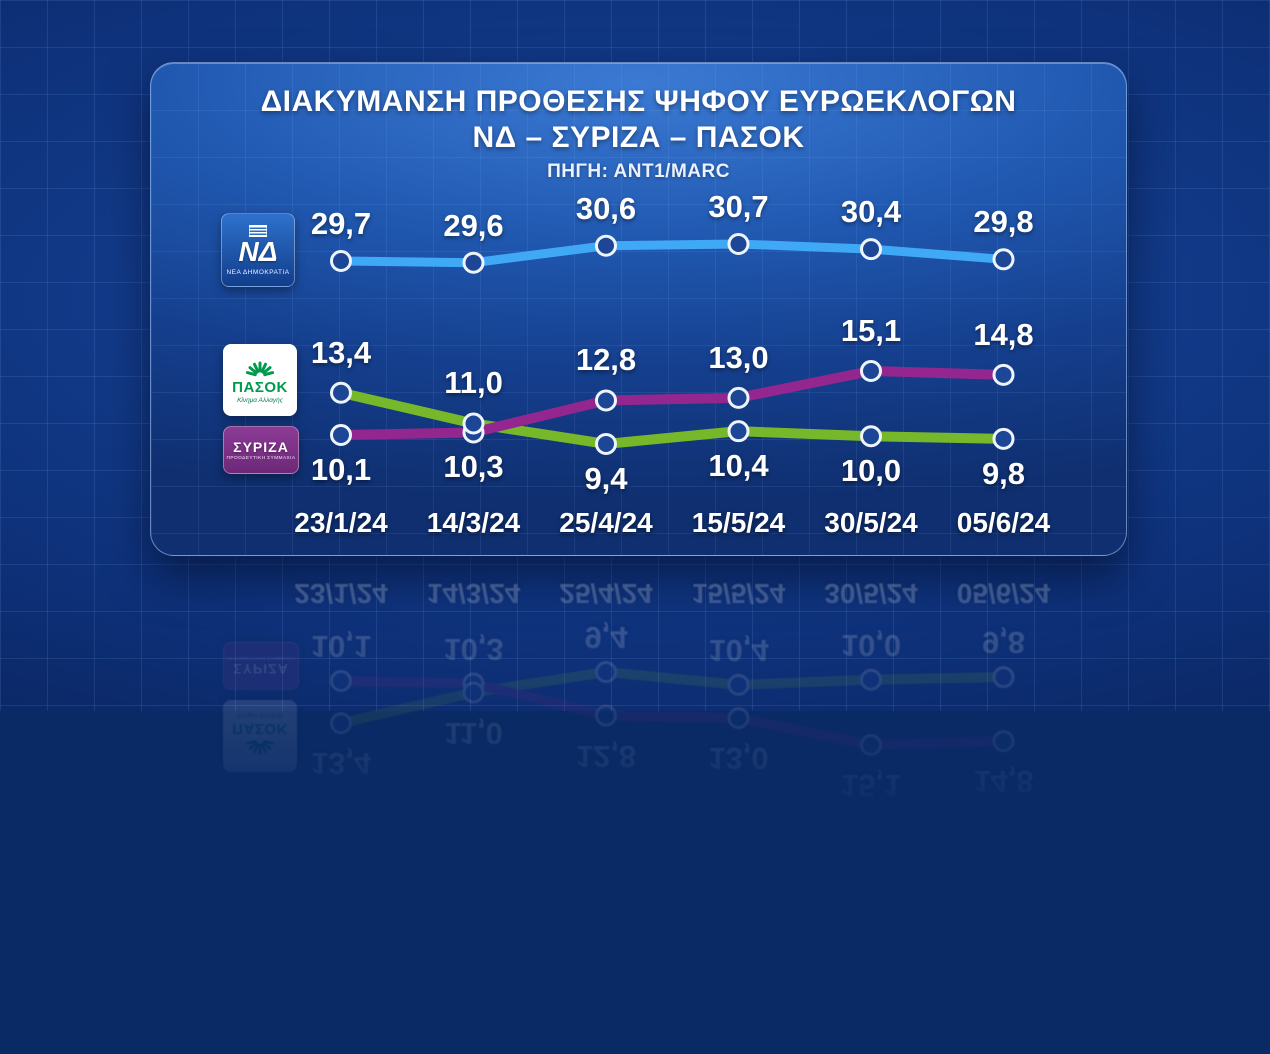 This screenshot has width=1270, height=1054. What do you see at coordinates (341, 764) in the screenshot?
I see `value-label-pasok-0: 13,4` at bounding box center [341, 764].